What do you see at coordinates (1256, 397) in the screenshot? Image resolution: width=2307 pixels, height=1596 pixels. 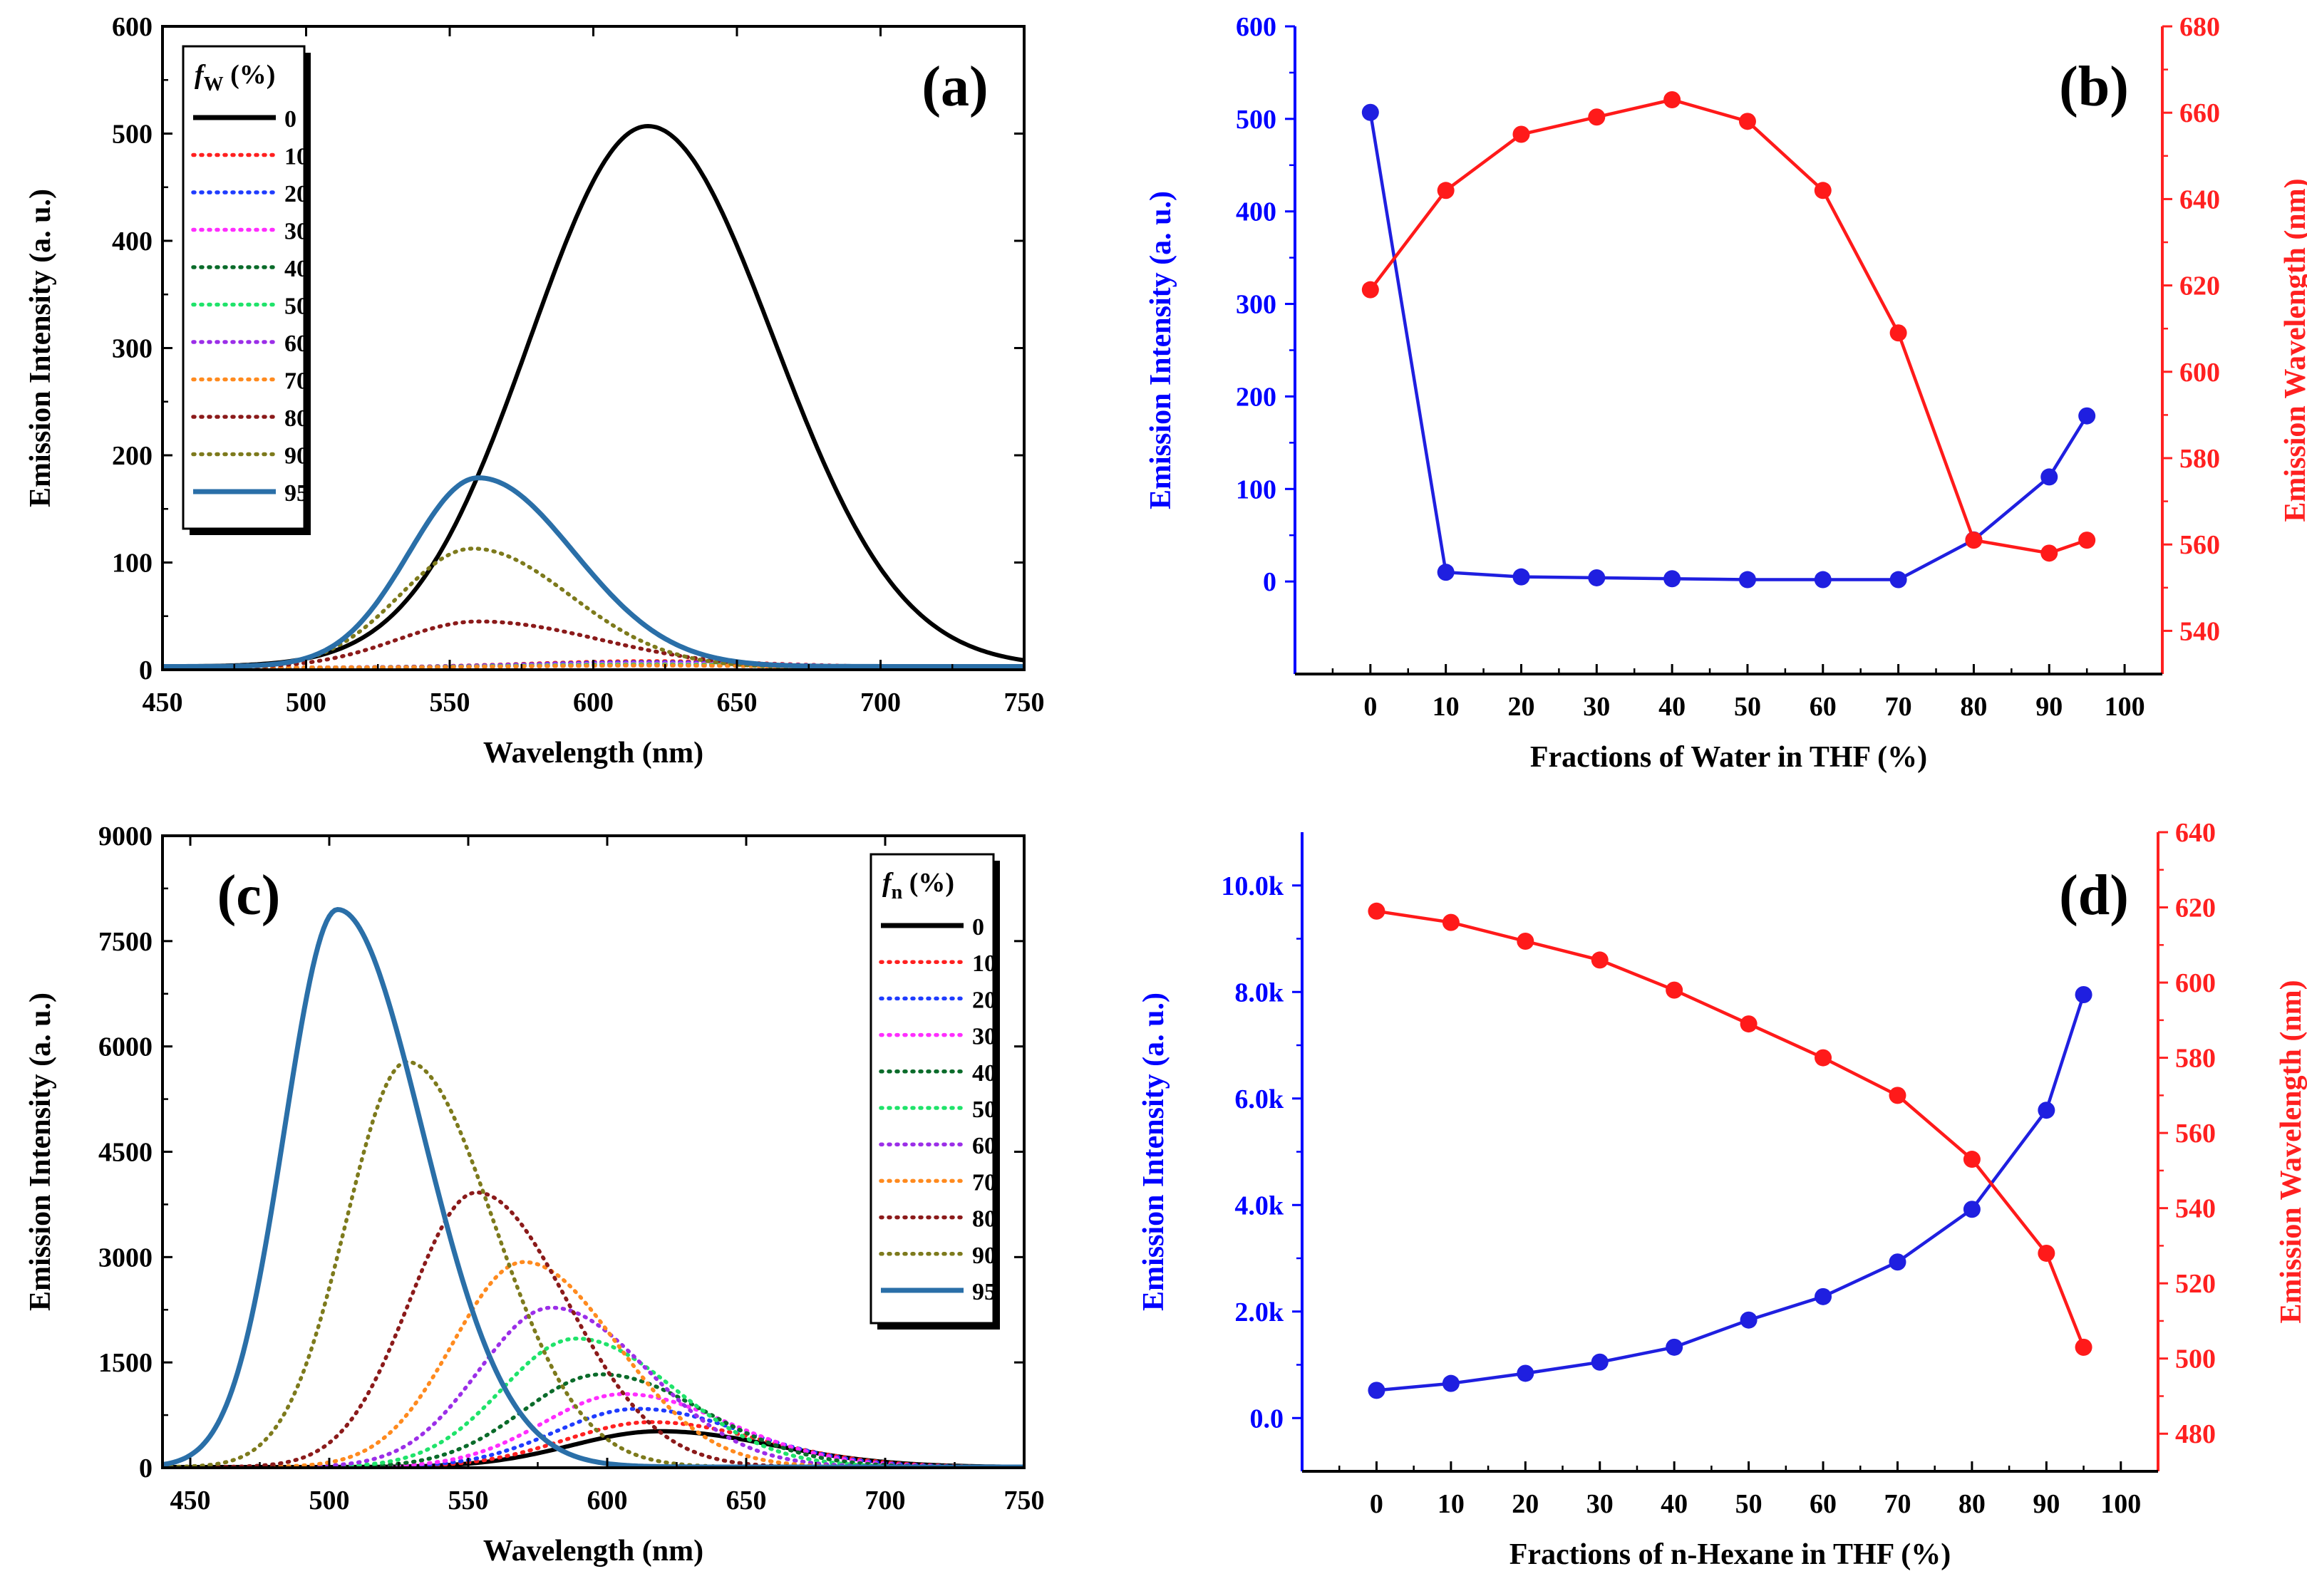 I see `left-y-tick-label: 200` at bounding box center [1256, 397].